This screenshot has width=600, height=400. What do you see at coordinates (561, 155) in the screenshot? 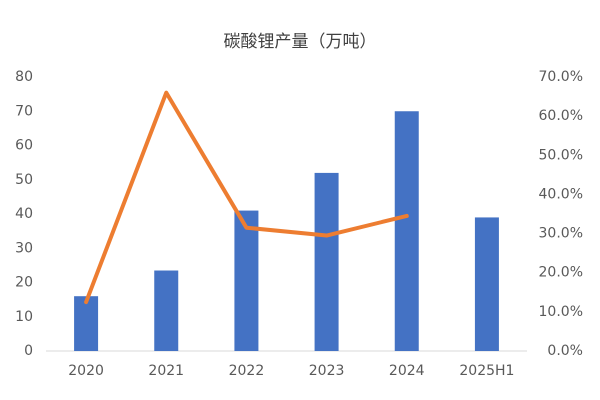
I see `y2-tick-label: 50.0%` at bounding box center [561, 155].